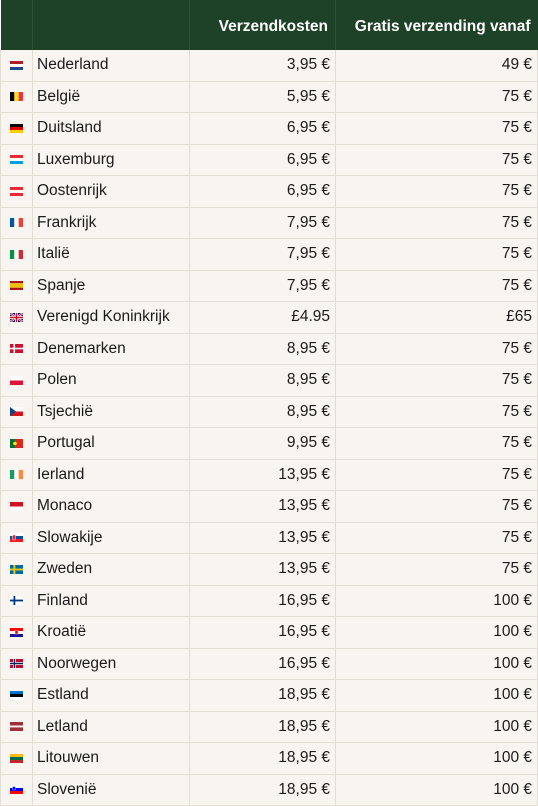  What do you see at coordinates (111, 569) in the screenshot?
I see `country-name: Zweden` at bounding box center [111, 569].